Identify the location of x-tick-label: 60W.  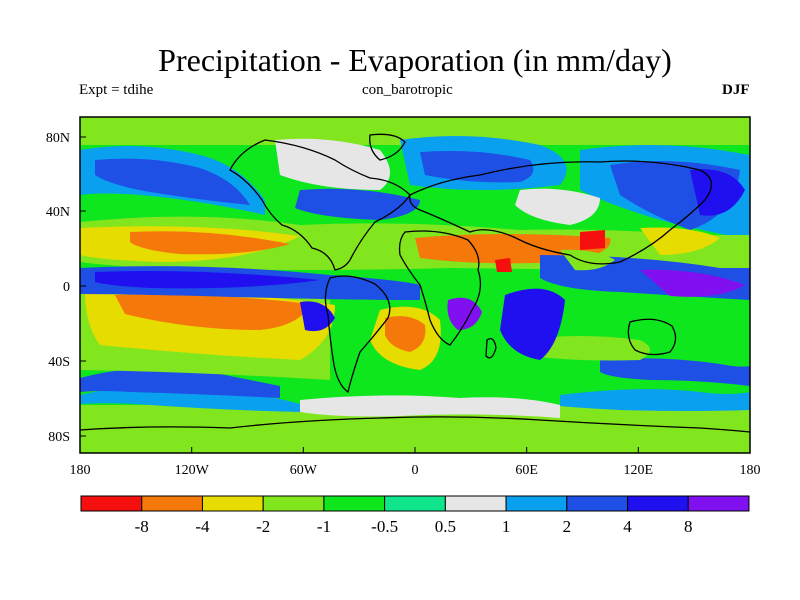
(304, 470).